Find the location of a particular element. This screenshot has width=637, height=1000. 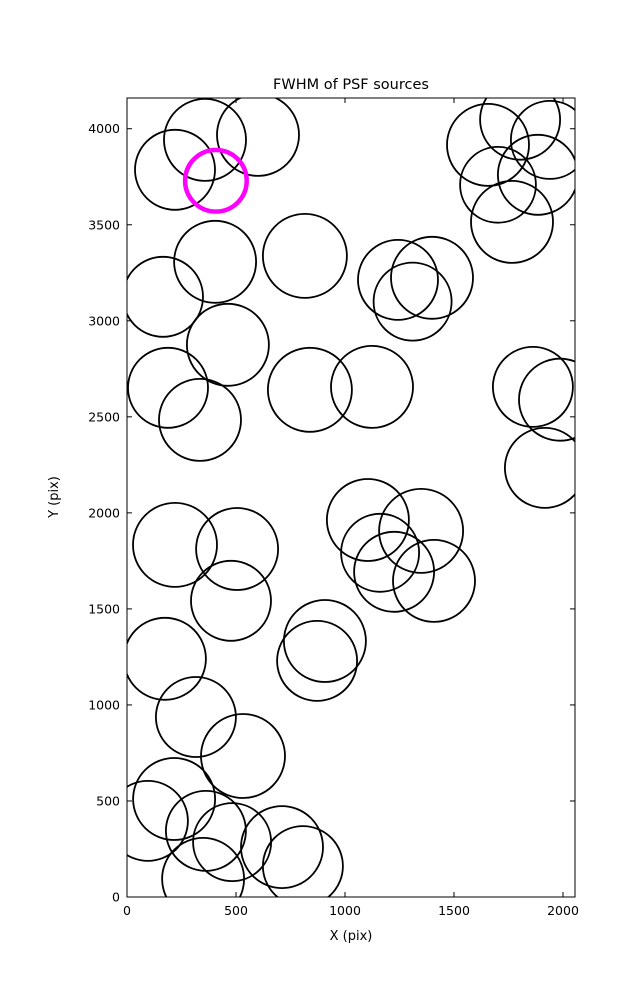

y-tick-label: 1500 is located at coordinates (104, 608).